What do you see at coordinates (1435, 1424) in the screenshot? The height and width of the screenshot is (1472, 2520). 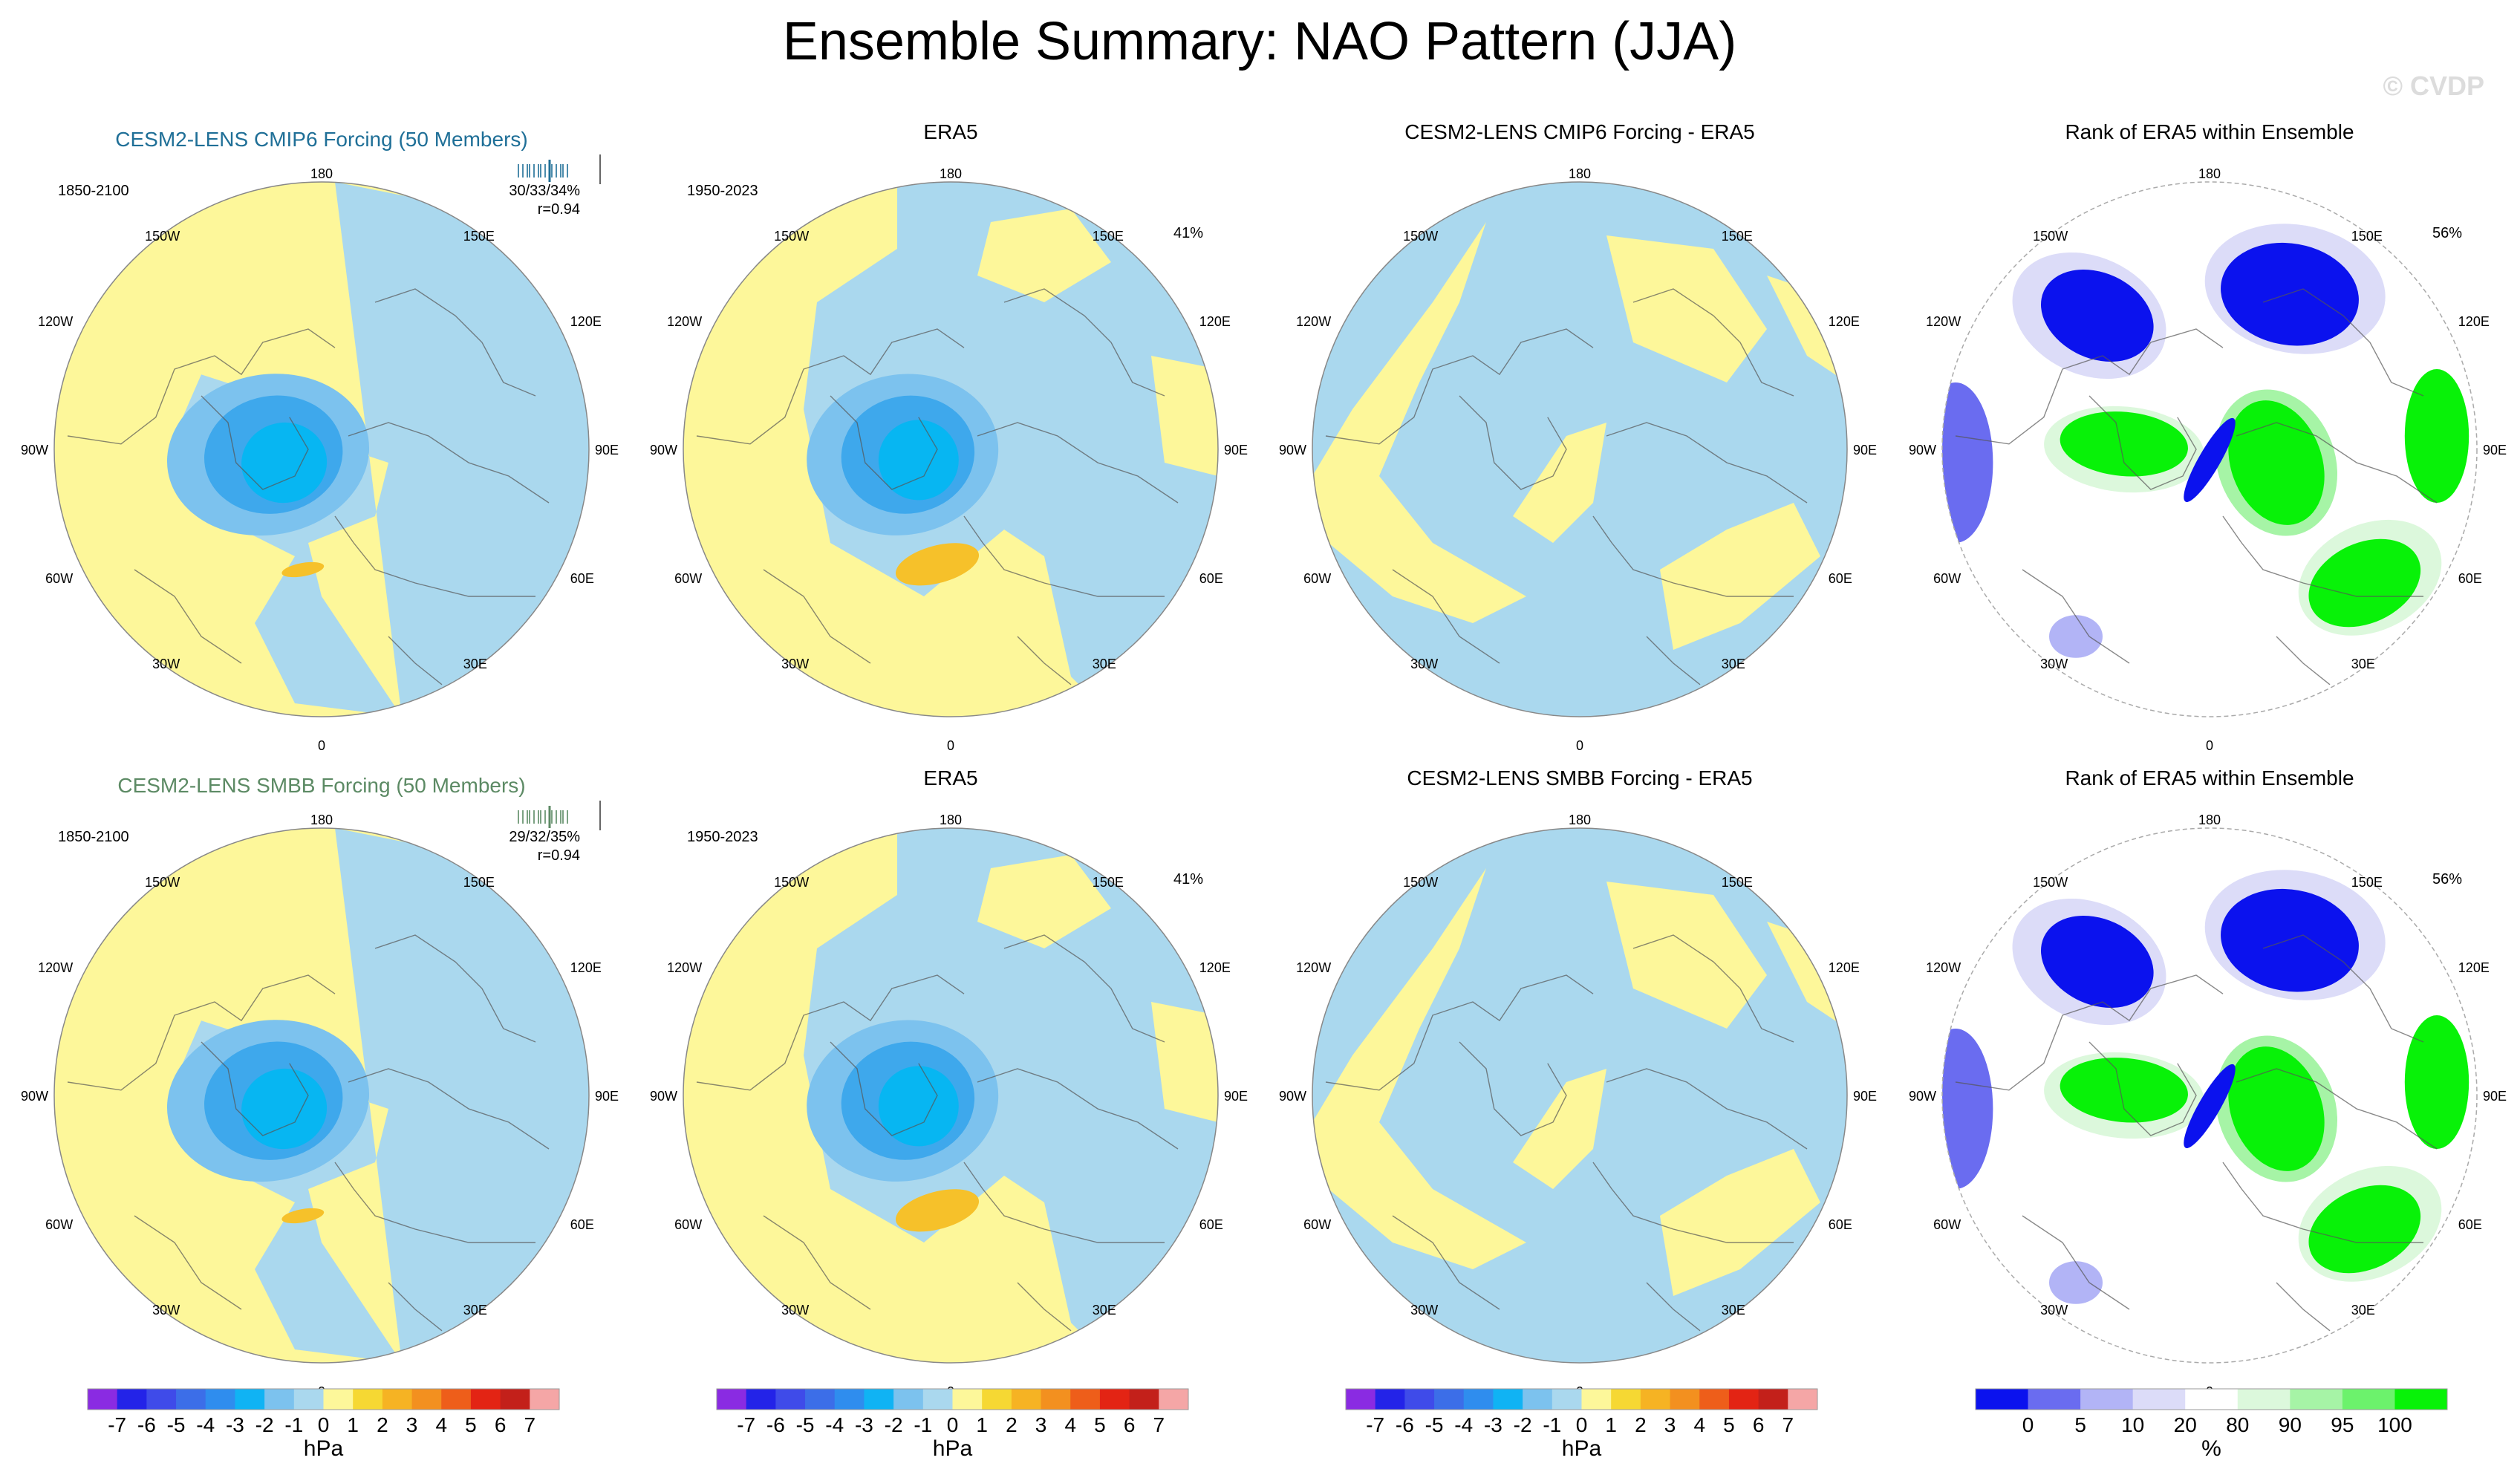 I see `colorbar-tick-label: -5` at bounding box center [1435, 1424].